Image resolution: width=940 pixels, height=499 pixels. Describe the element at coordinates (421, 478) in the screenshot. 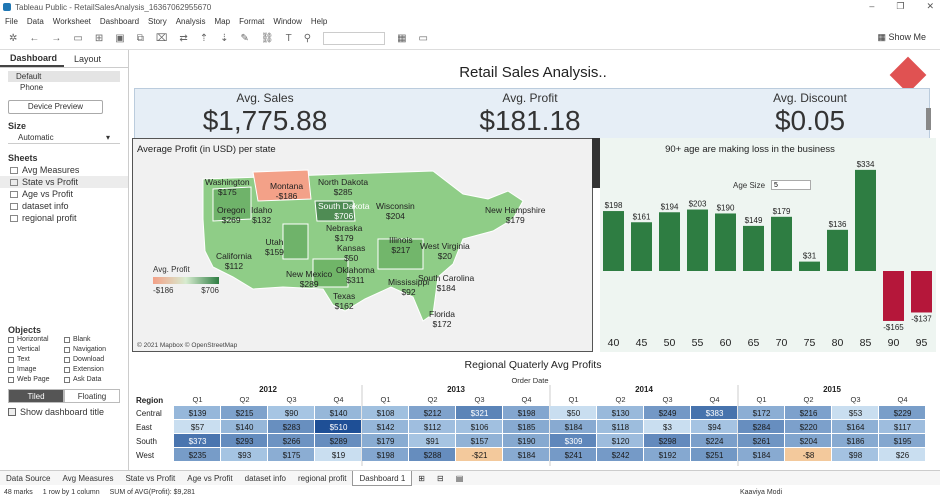

I see `new-sheet-icon: ⊞` at that location.